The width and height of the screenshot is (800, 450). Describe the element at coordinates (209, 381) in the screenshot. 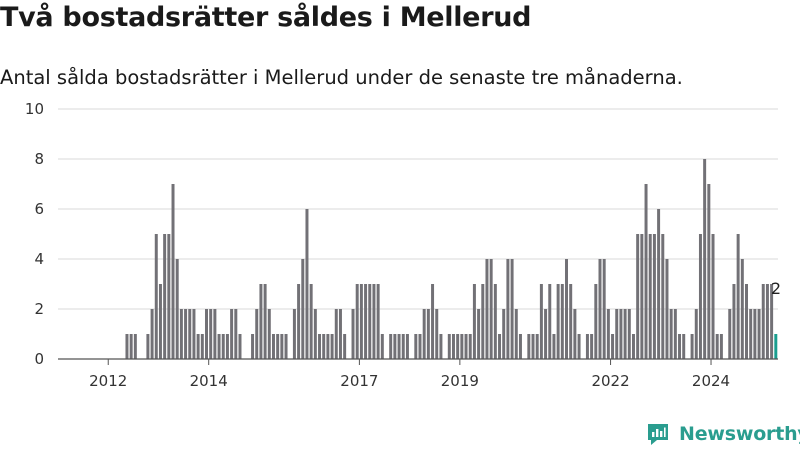

I see `x-tick-label: 2014` at that location.